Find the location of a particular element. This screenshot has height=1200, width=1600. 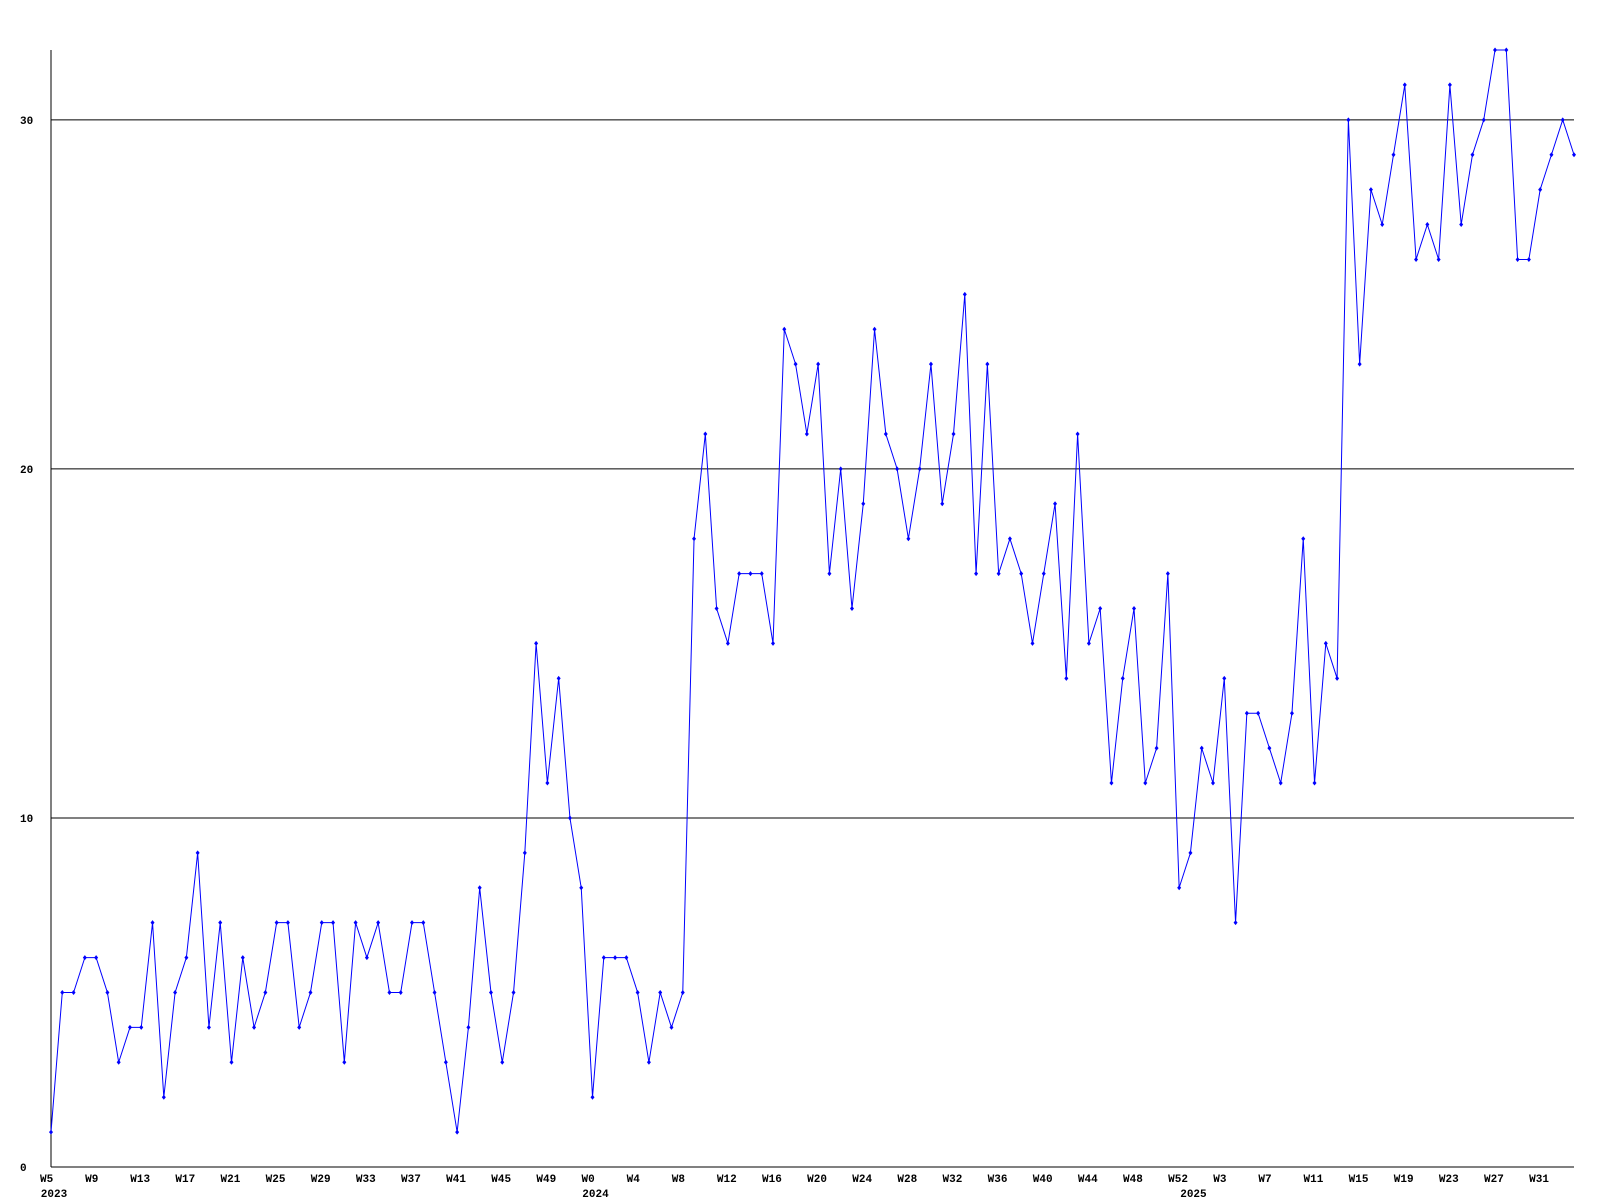

x-tick-label: W28 is located at coordinates (907, 1180).